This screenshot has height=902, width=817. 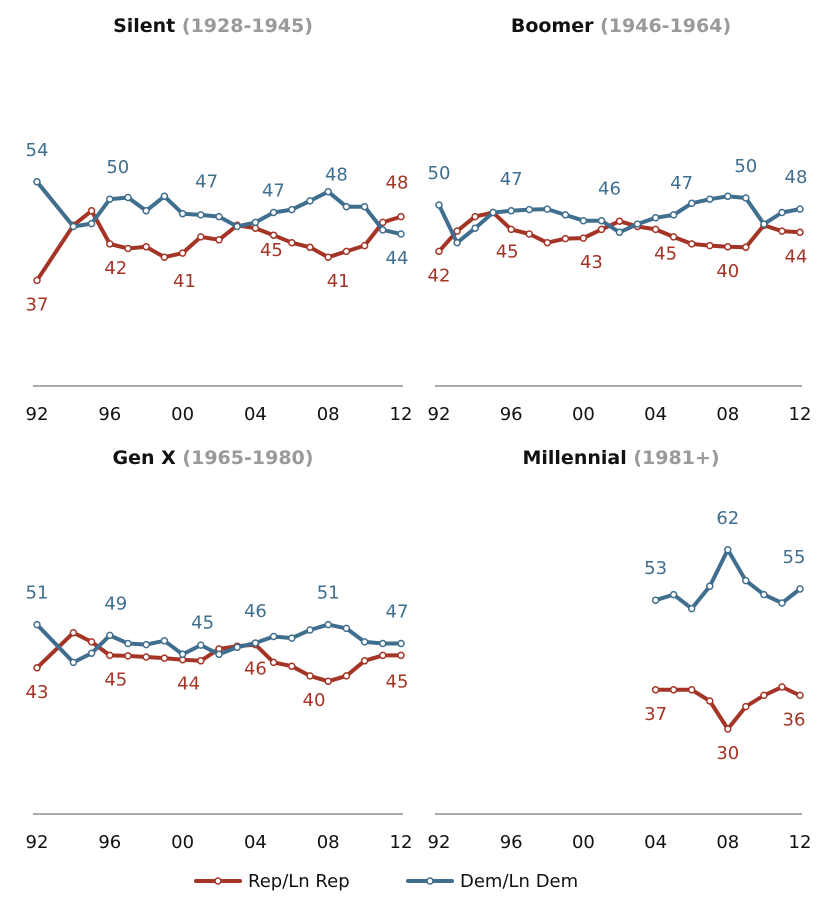 I want to click on panel-title: Silent (1928-1945), so click(x=213, y=26).